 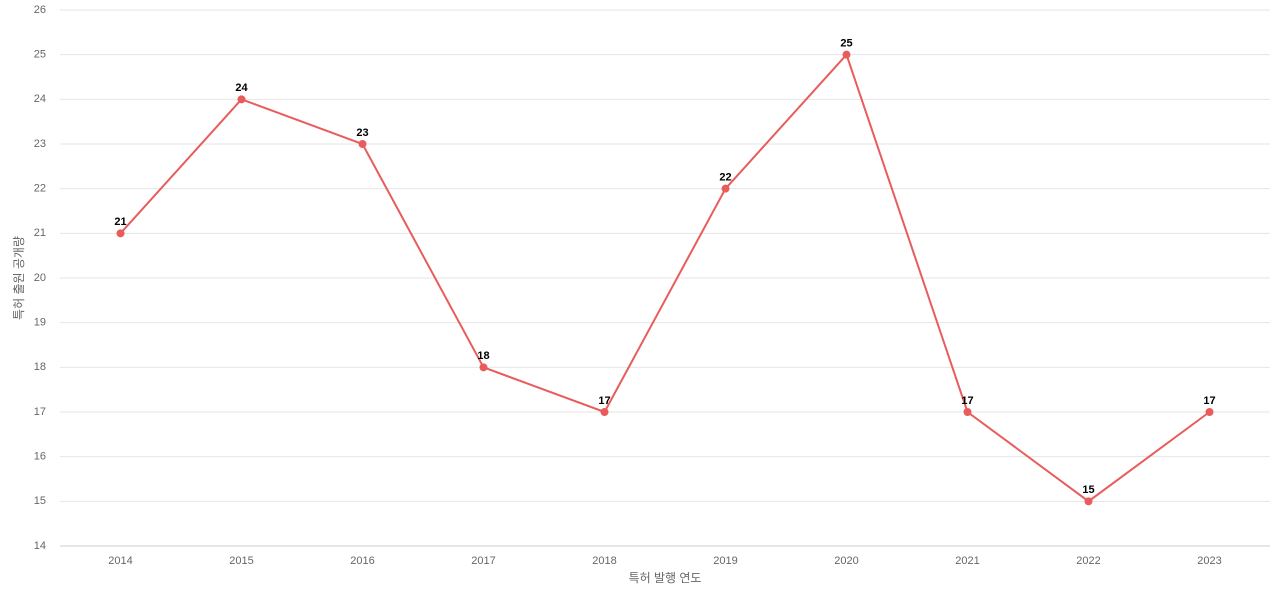 I want to click on y-tick-label: 22, so click(x=40, y=189).